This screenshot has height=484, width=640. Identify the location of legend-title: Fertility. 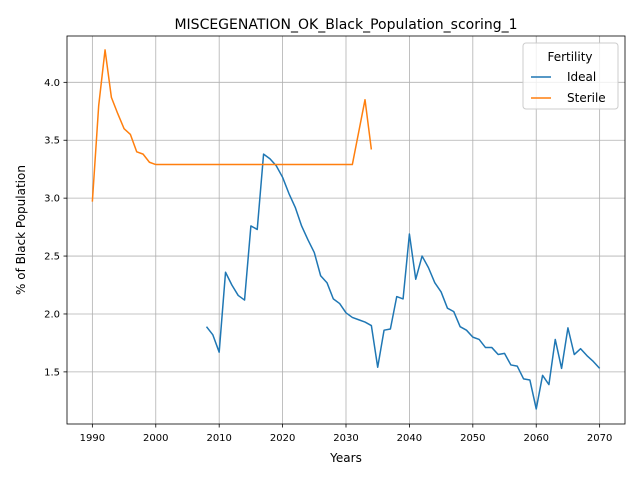
(569, 57).